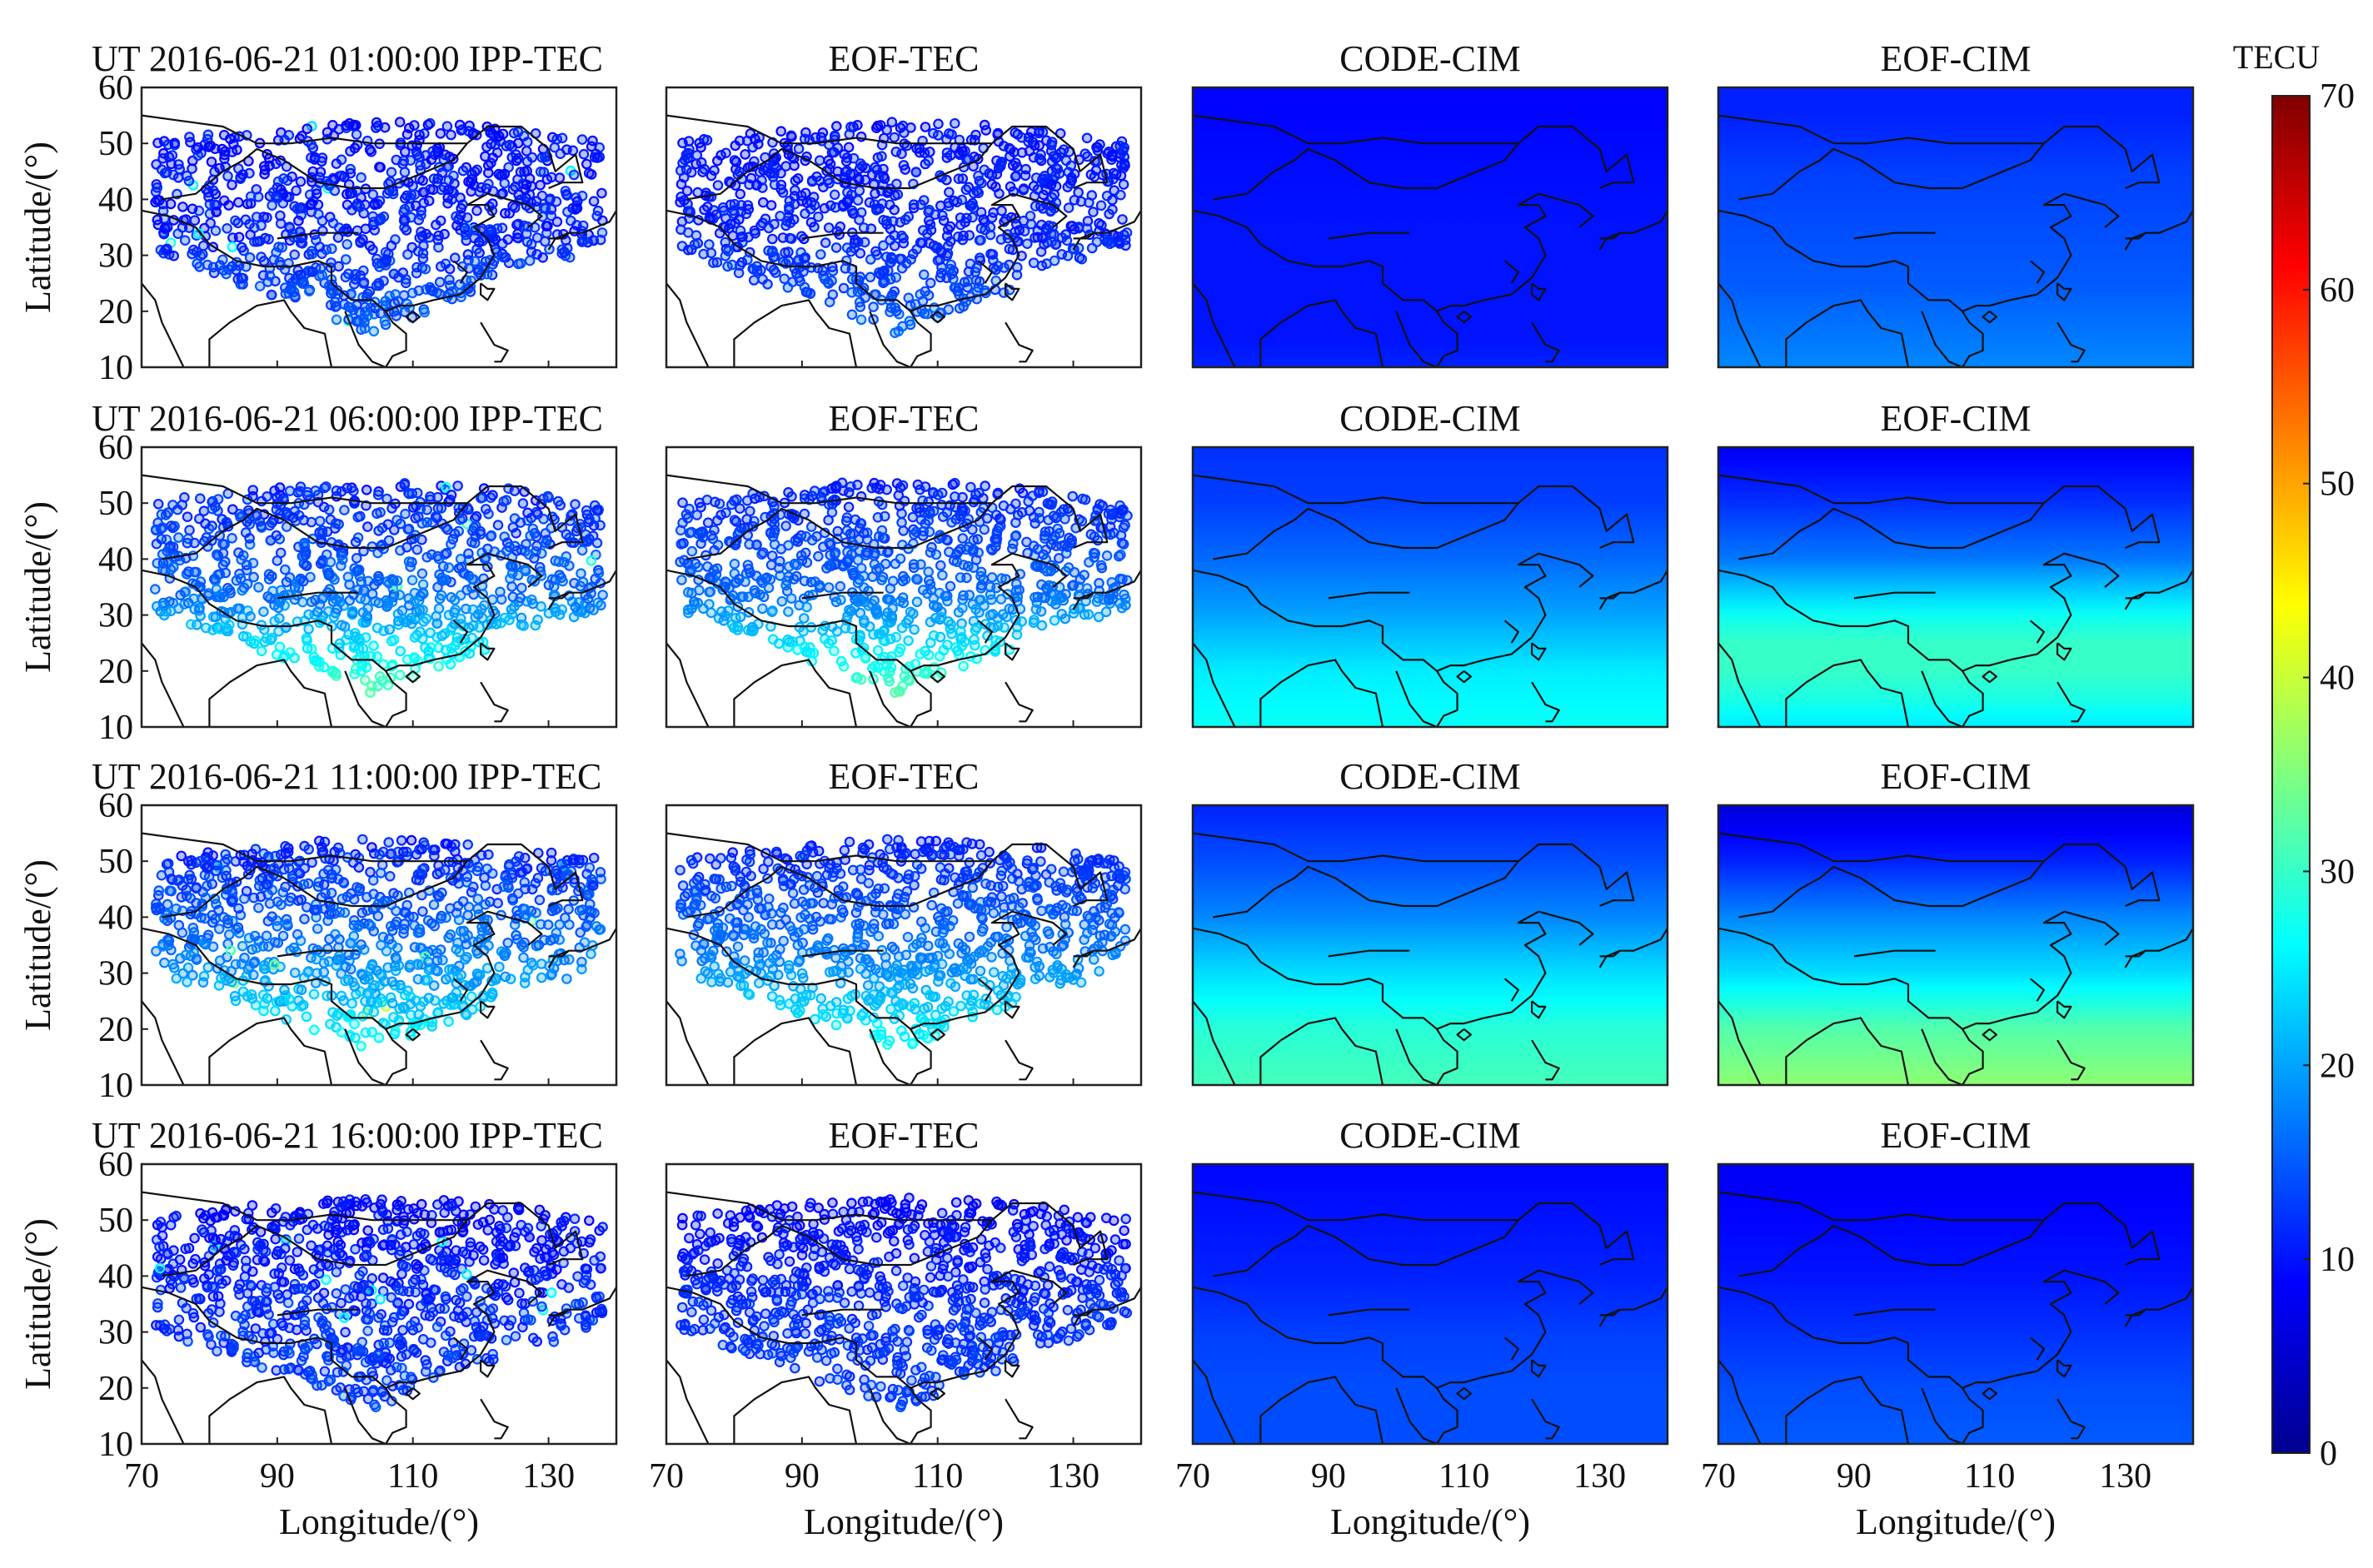 This screenshot has height=1568, width=2373. I want to click on panel-title: UT 2016-06-21 01:00:00 IPP-TEC, so click(347, 59).